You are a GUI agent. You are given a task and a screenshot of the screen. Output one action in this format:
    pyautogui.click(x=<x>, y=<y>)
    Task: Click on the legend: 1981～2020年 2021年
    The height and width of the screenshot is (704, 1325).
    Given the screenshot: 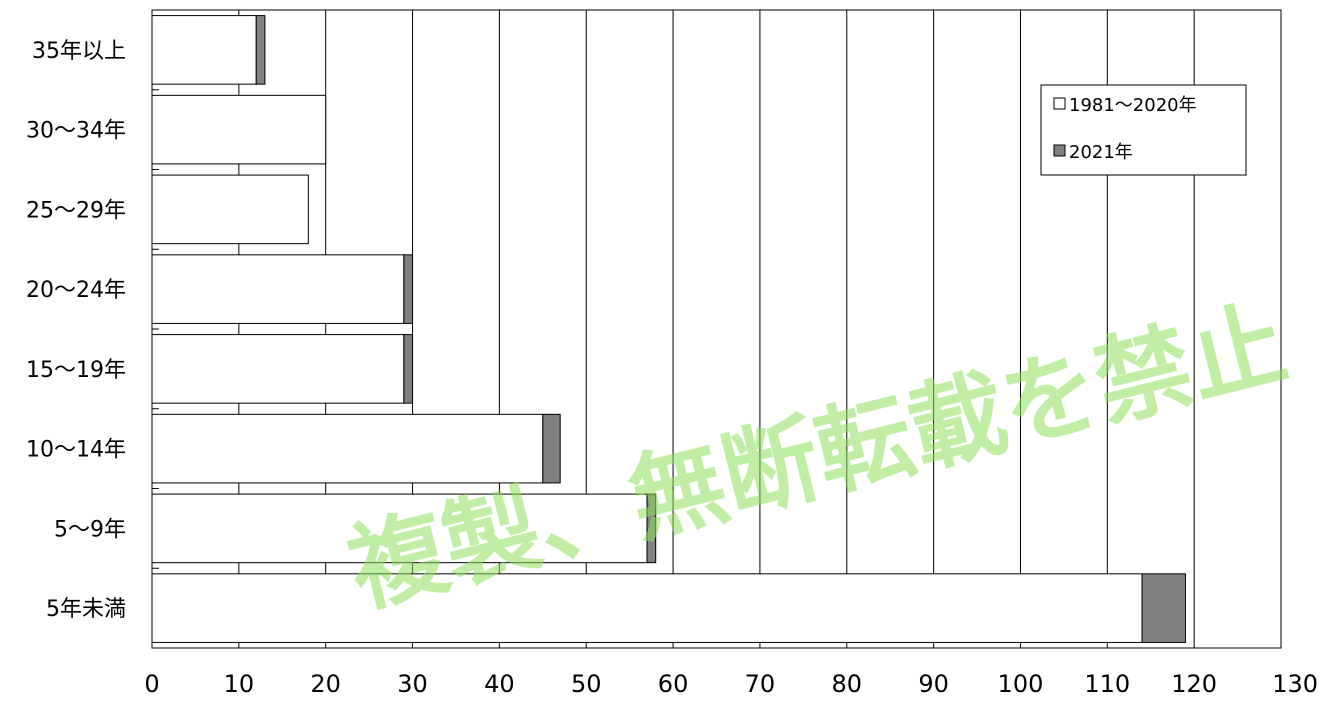 What is the action you would take?
    pyautogui.click(x=1143, y=130)
    